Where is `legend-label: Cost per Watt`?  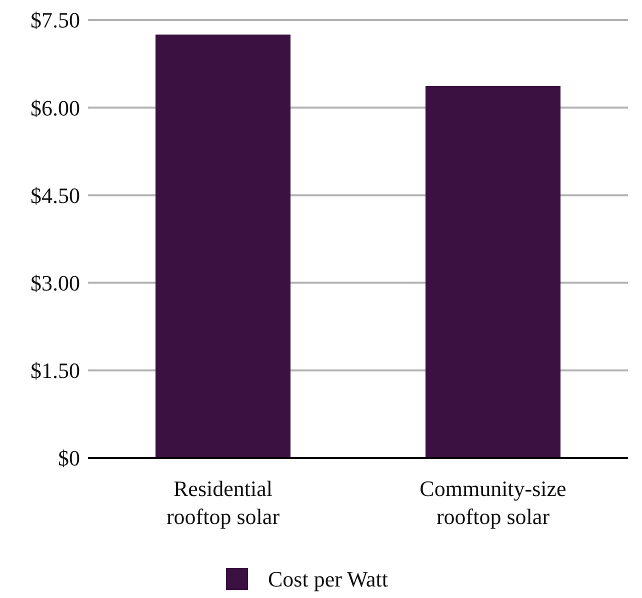
legend-label: Cost per Watt is located at coordinates (328, 579).